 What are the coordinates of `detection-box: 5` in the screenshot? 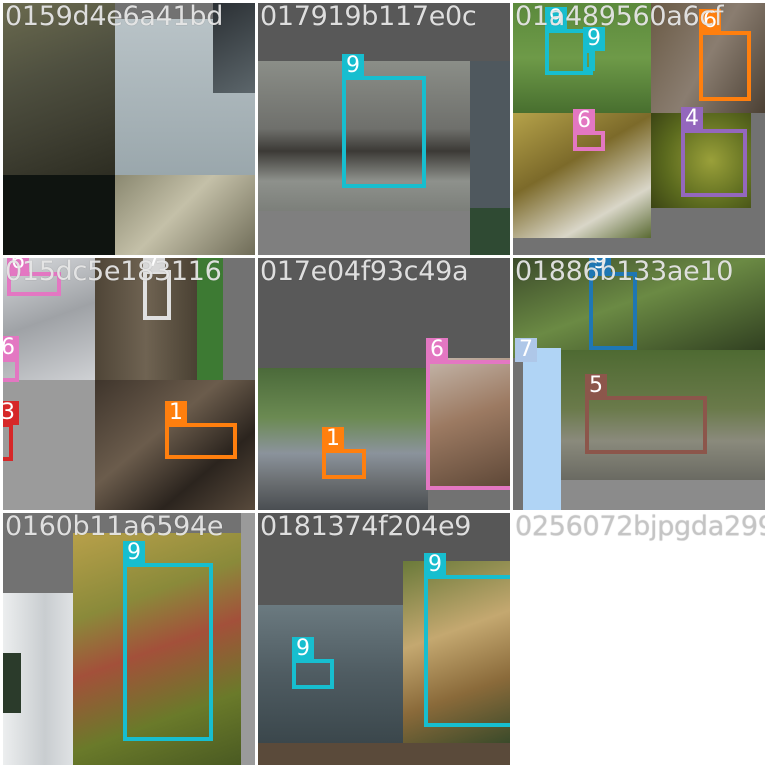 It's located at (646, 414).